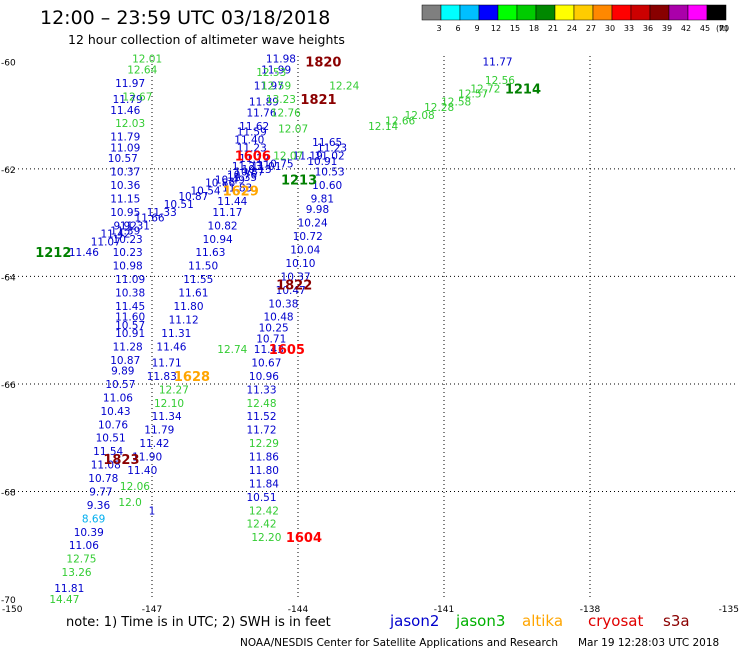  What do you see at coordinates (242, 178) in the screenshot?
I see `swh-point-label: 11.35` at bounding box center [242, 178].